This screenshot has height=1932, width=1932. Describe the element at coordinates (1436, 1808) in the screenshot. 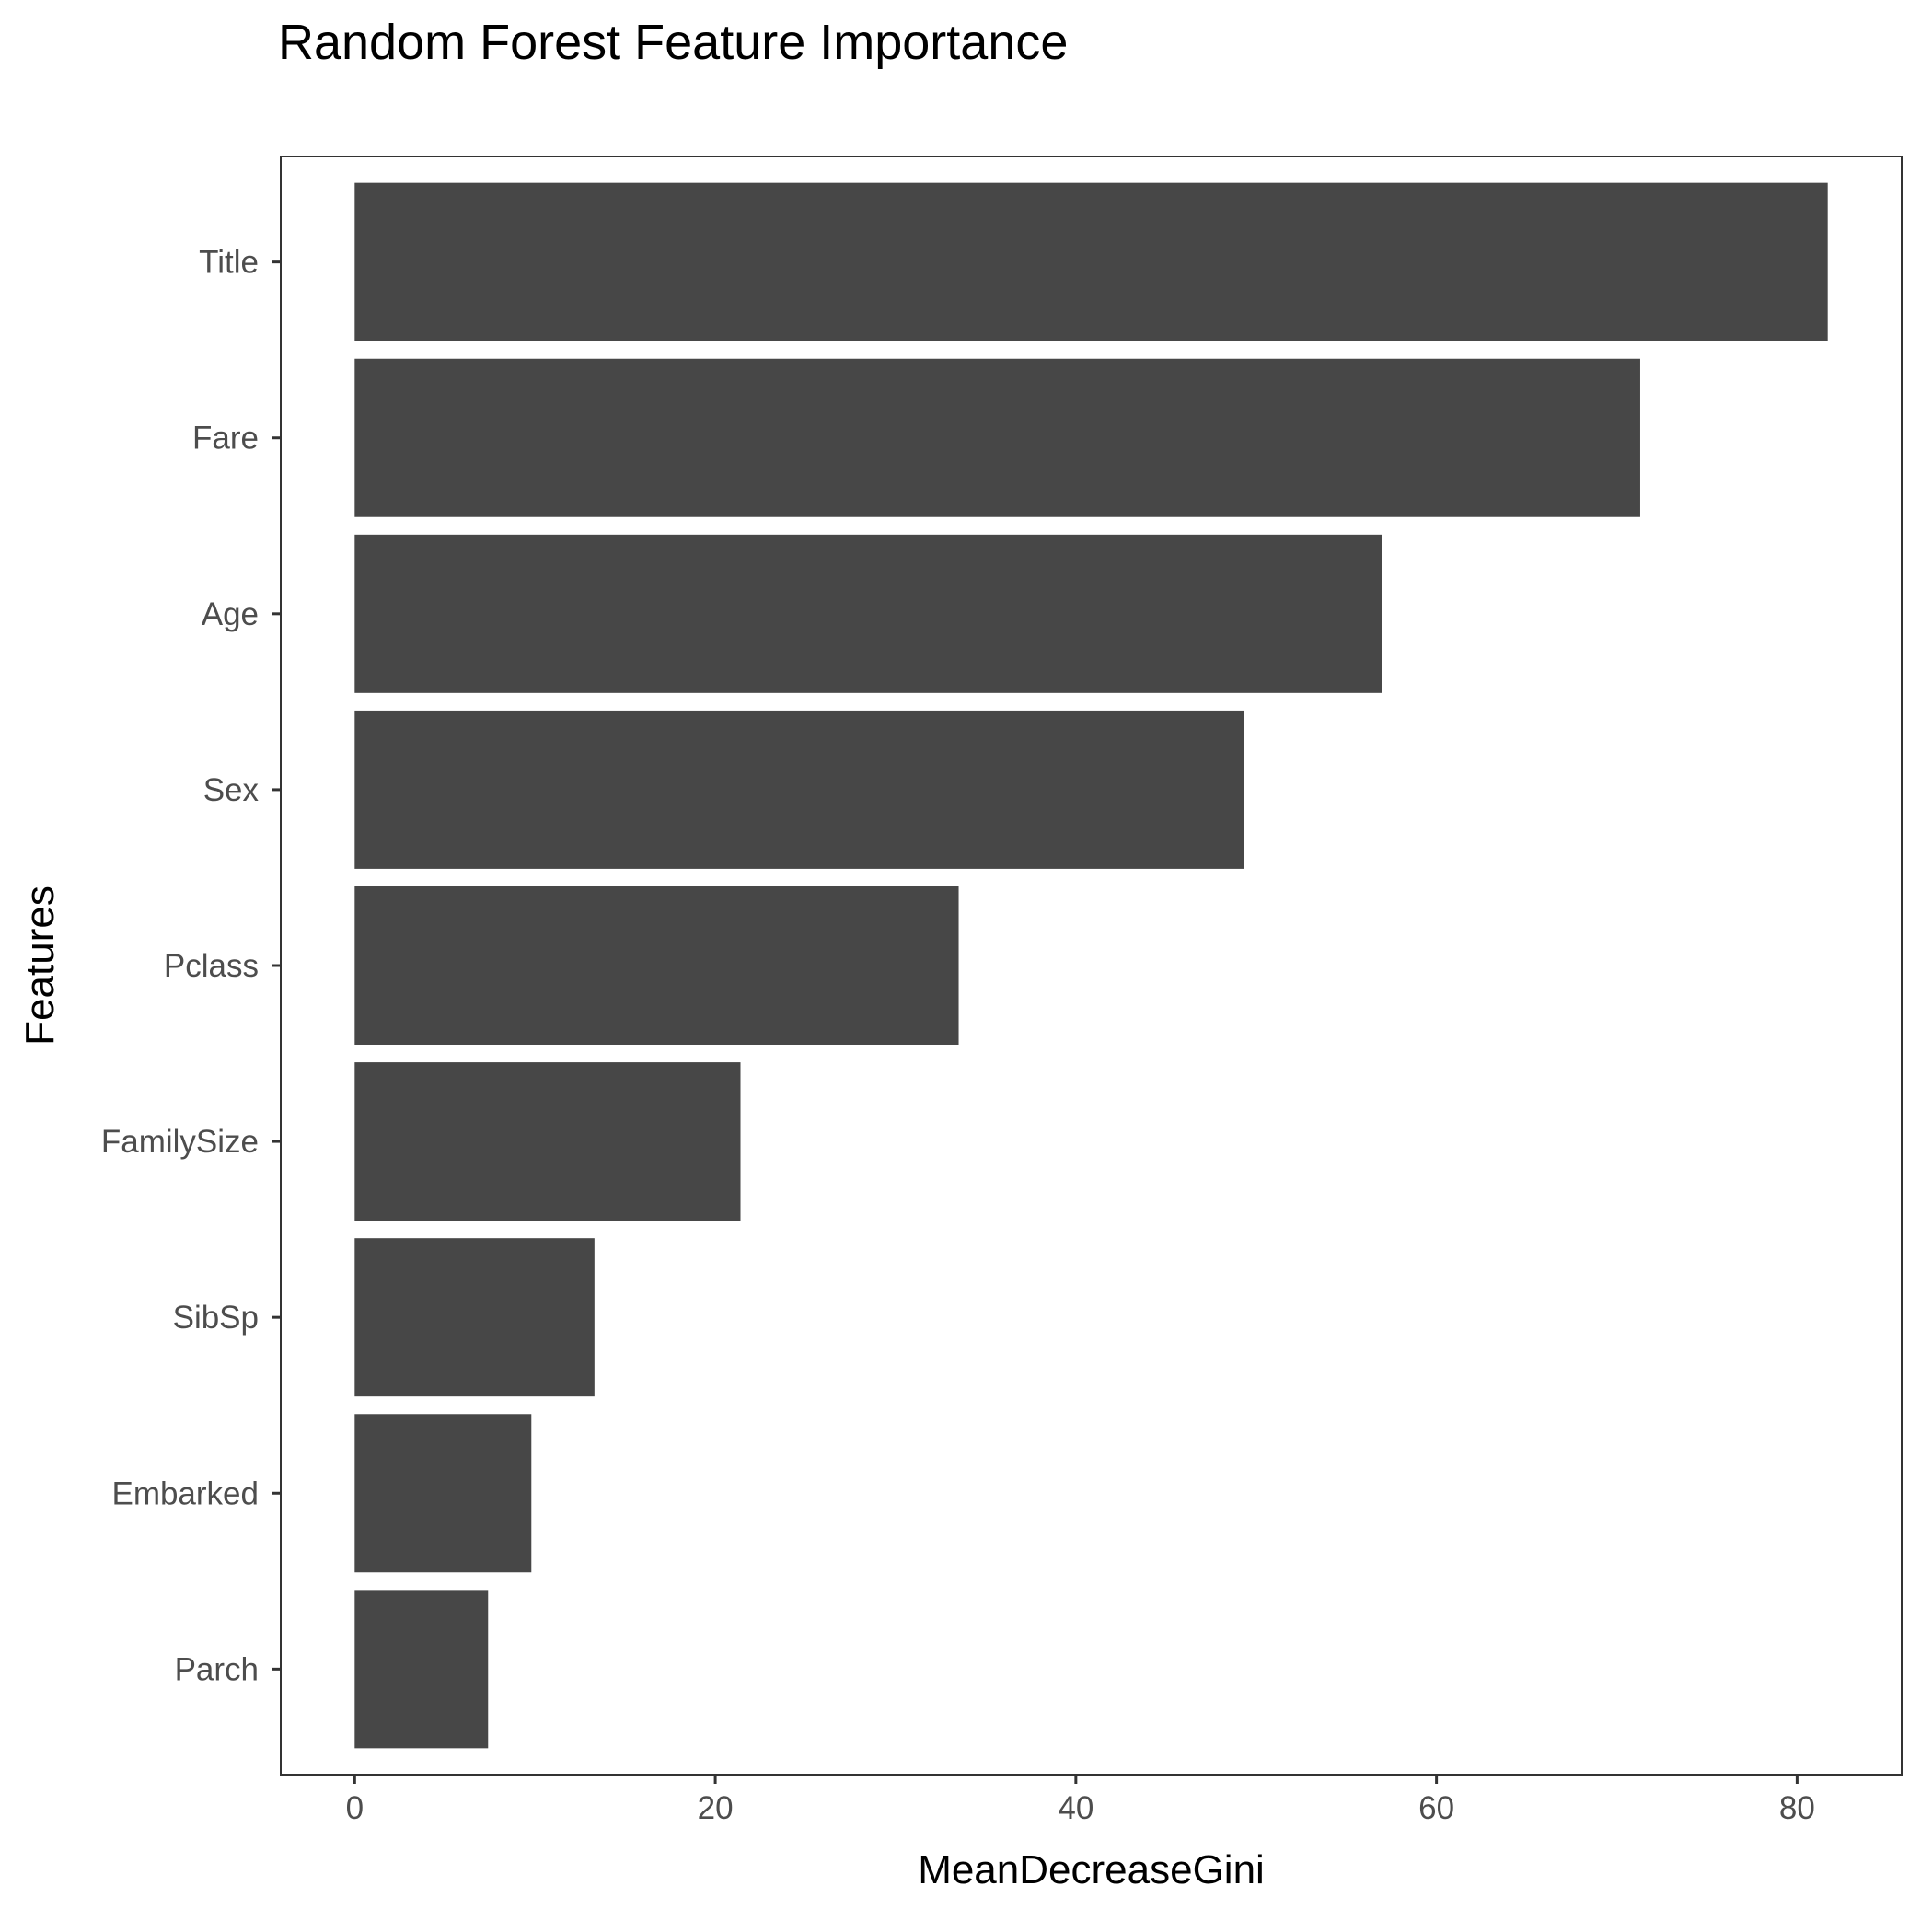

I see `x-tick-label: 60` at that location.